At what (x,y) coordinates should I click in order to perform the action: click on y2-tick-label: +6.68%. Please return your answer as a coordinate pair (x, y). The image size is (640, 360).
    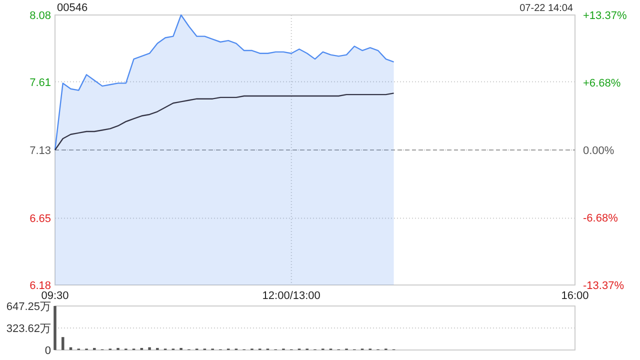
    Looking at the image, I should click on (602, 84).